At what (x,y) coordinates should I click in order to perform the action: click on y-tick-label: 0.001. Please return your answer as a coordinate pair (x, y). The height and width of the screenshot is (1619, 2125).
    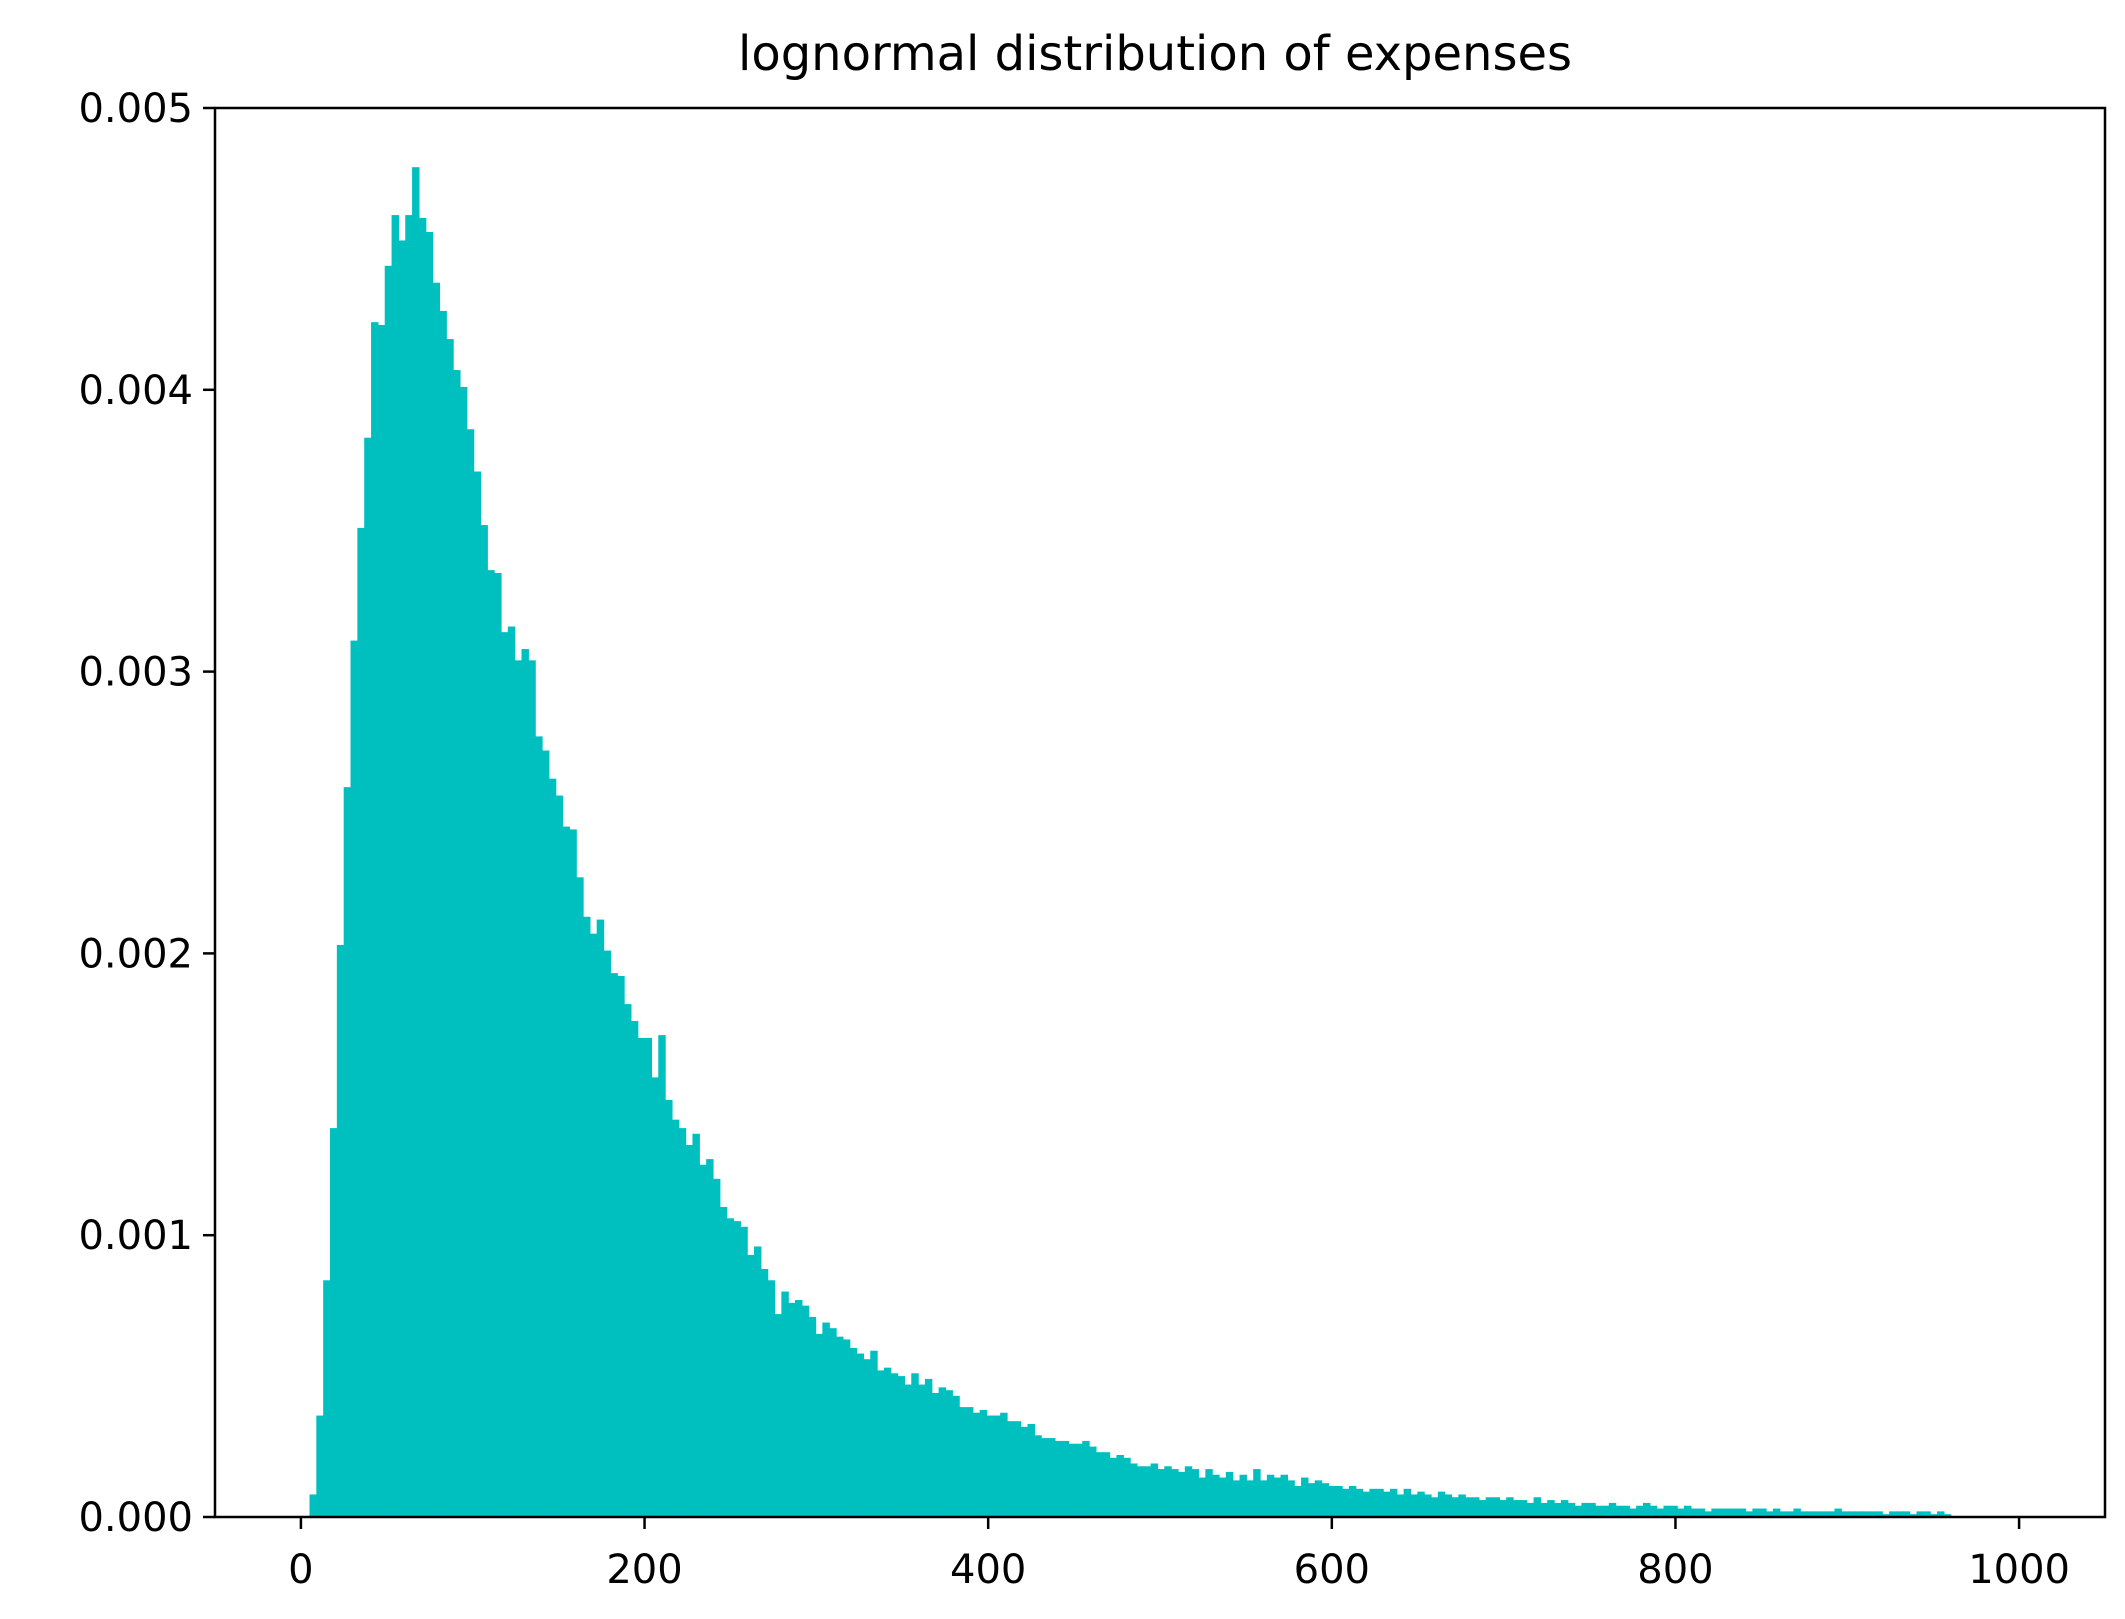
    Looking at the image, I should click on (135, 1236).